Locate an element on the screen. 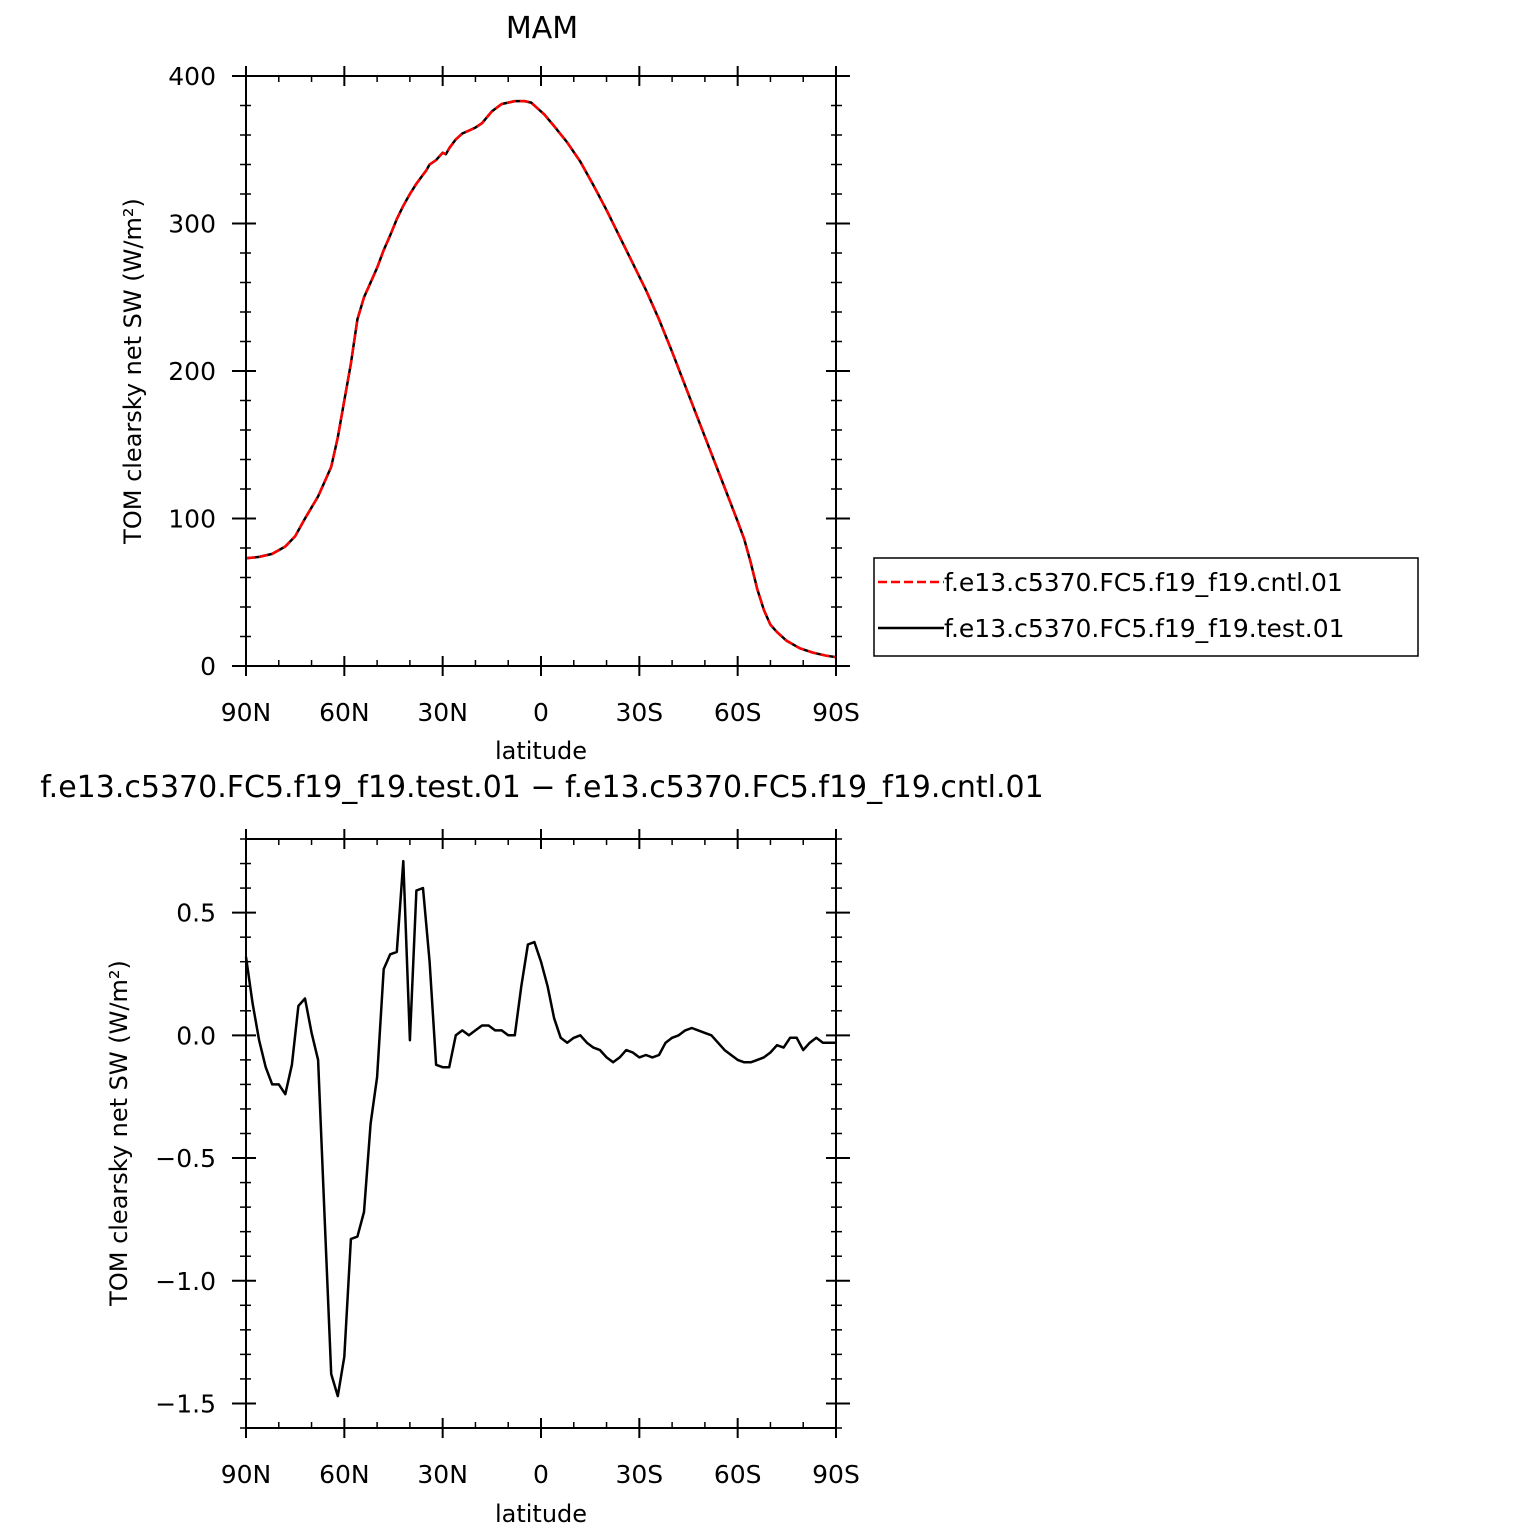 Image resolution: width=1524 pixels, height=1535 pixels. y-tick-label: 0.0 is located at coordinates (196, 1035).